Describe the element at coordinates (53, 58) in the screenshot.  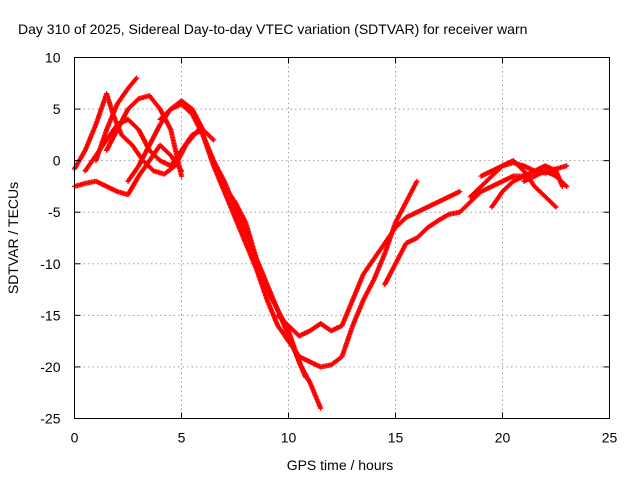
I see `y-tick-label: 10` at that location.